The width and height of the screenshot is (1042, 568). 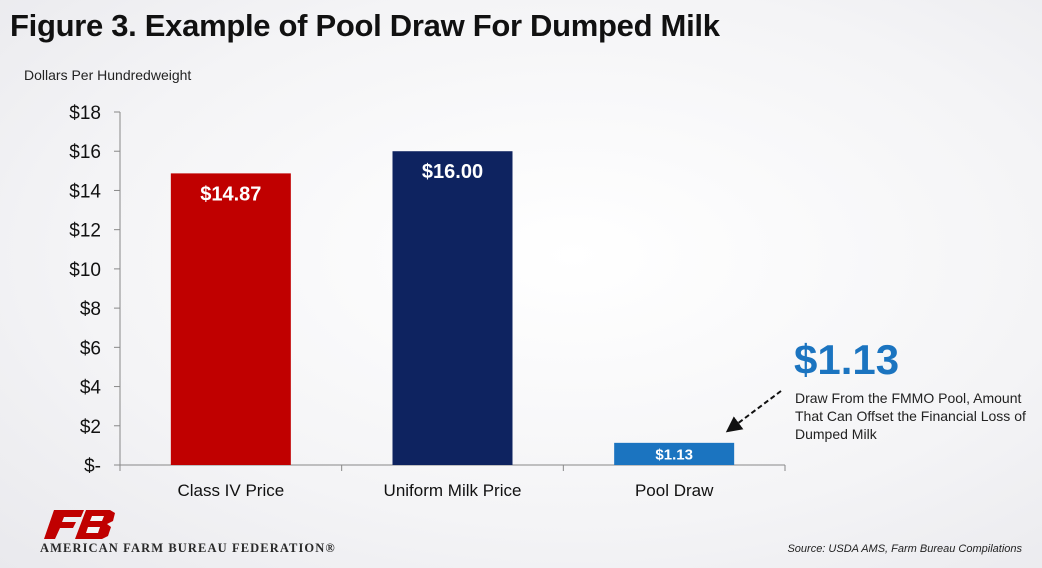 What do you see at coordinates (90, 348) in the screenshot?
I see `y-tick-label: $6` at bounding box center [90, 348].